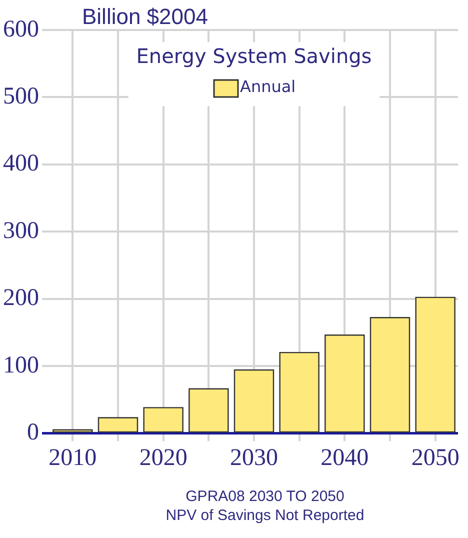  I want to click on text: Energy System Savings, so click(254, 56).